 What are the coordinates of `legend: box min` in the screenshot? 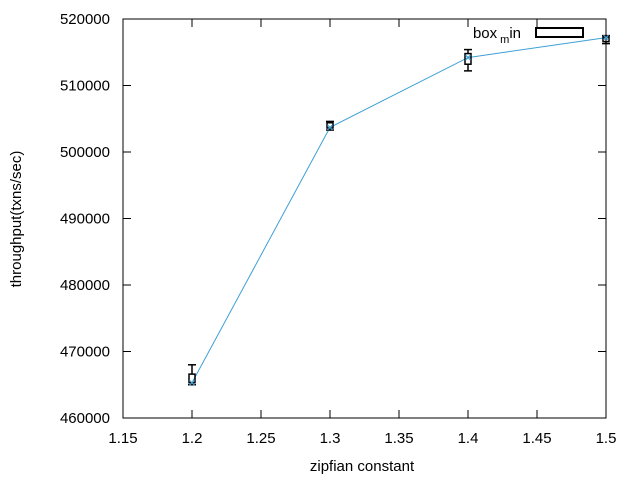 It's located at (528, 35).